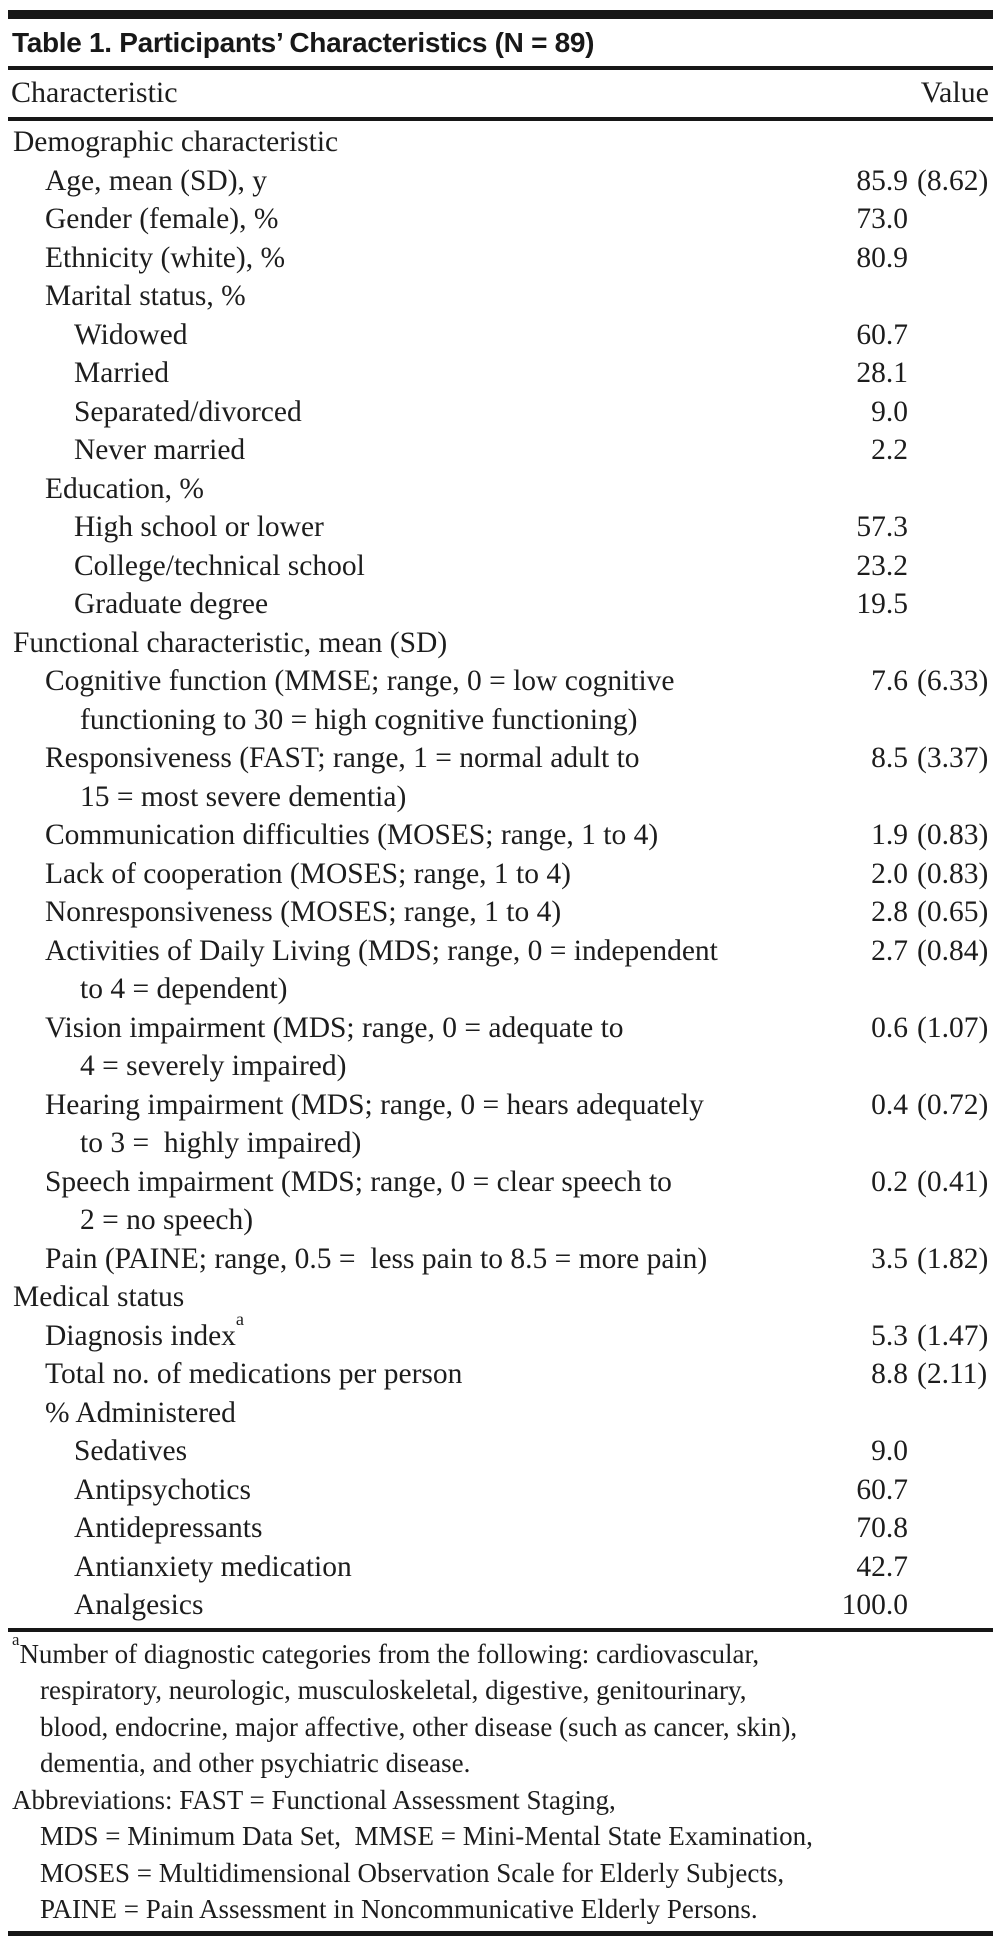 The image size is (1001, 1936). Describe the element at coordinates (953, 1258) in the screenshot. I see `row-value-sd: (1.82)` at that location.